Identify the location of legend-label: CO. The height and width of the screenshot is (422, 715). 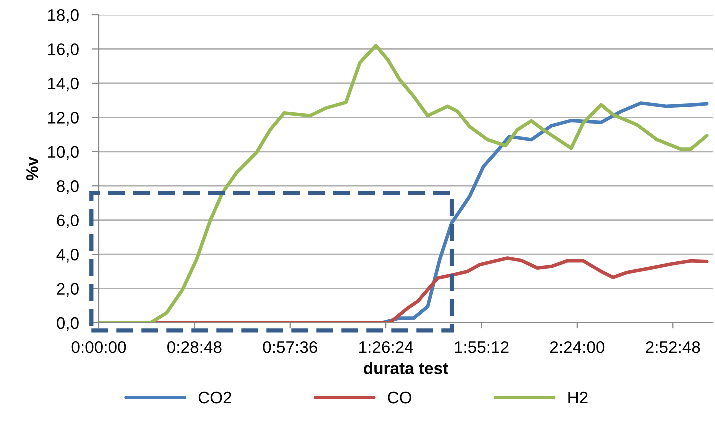
(400, 398).